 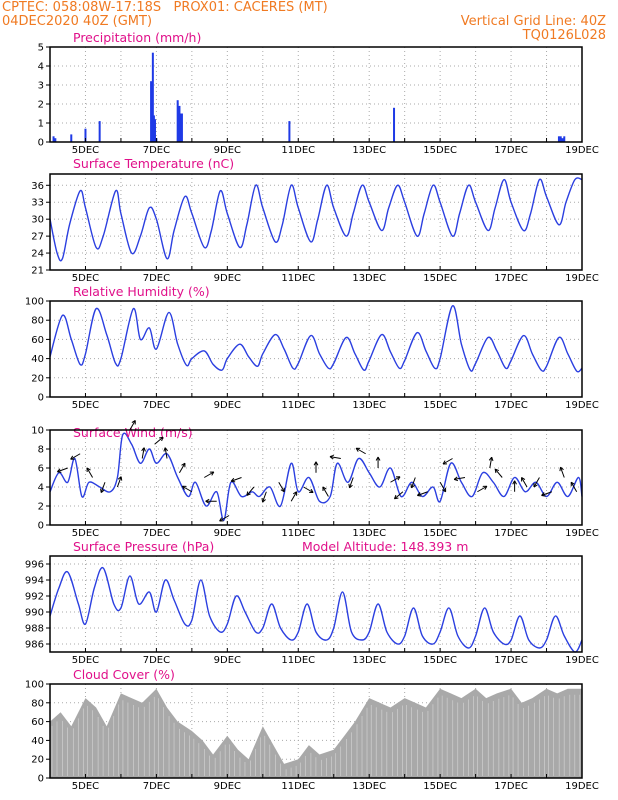 I want to click on y-tick-label: 1, so click(x=41, y=124).